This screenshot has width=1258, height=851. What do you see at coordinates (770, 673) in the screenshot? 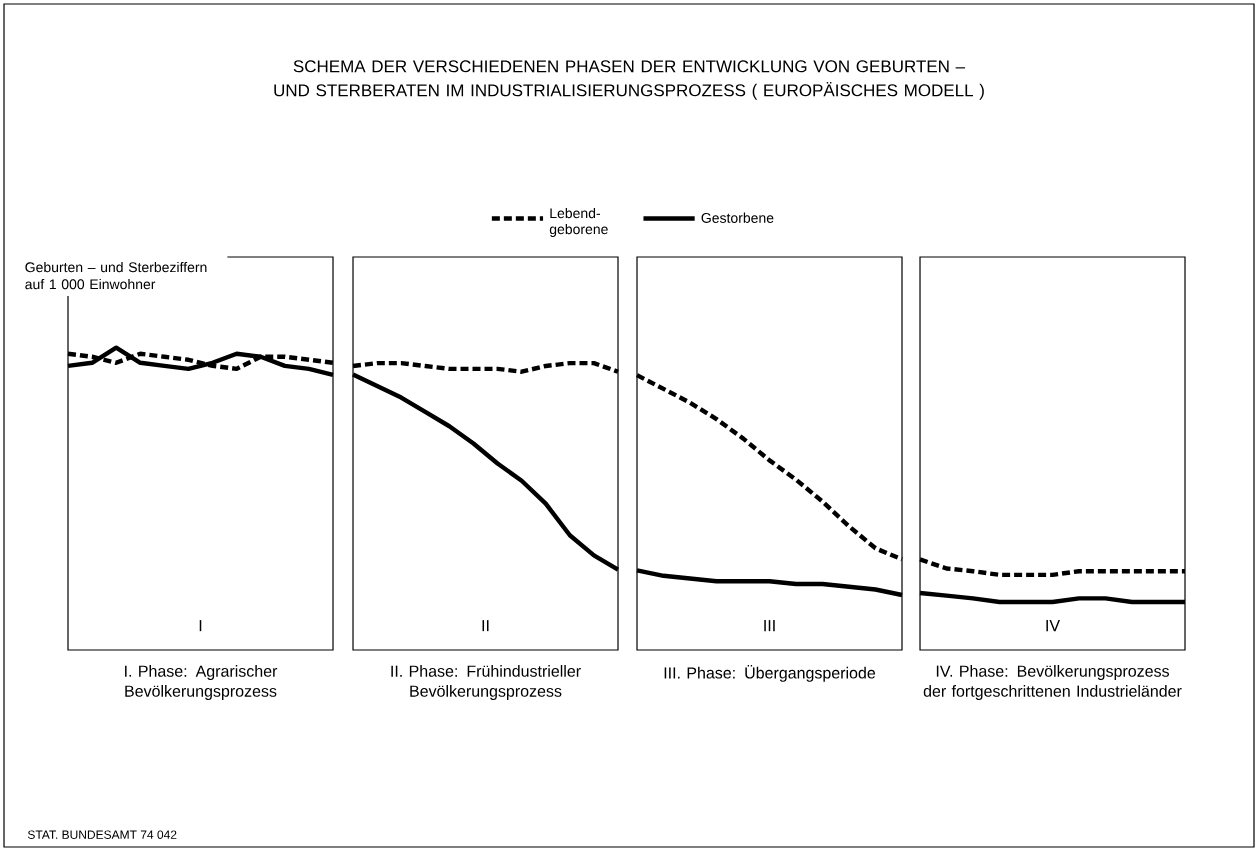
I see `x-axis-title: III. Phase: Übergangsperiode` at bounding box center [770, 673].